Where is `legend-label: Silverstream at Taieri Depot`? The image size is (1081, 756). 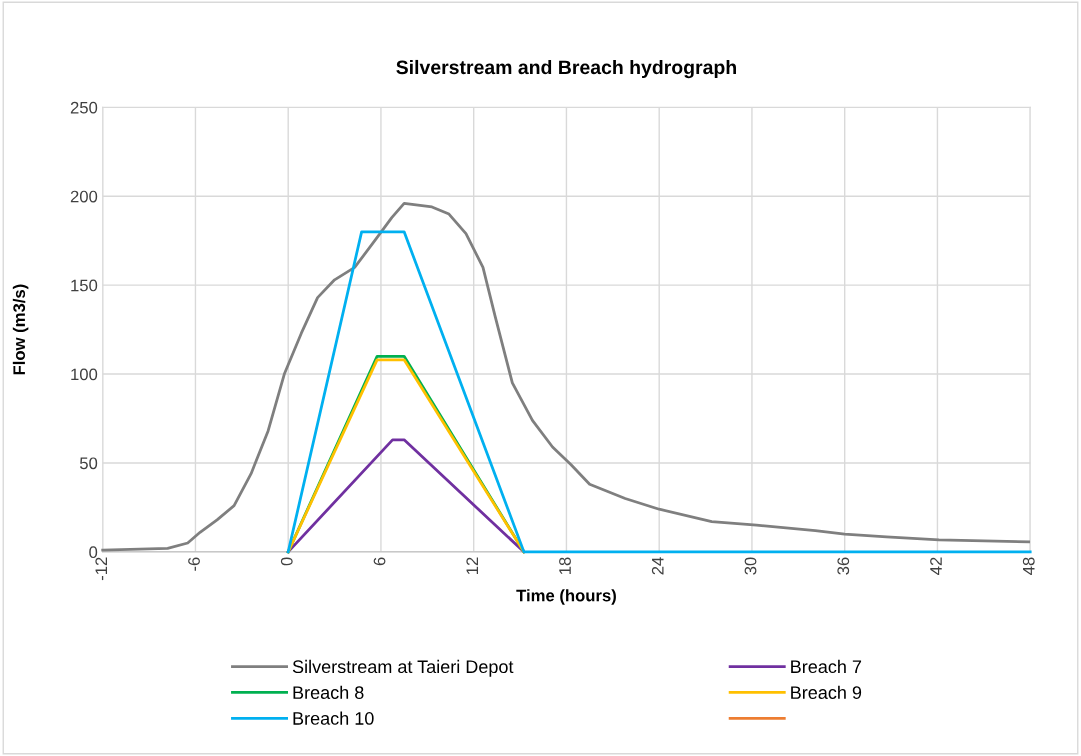 legend-label: Silverstream at Taieri Depot is located at coordinates (403, 668).